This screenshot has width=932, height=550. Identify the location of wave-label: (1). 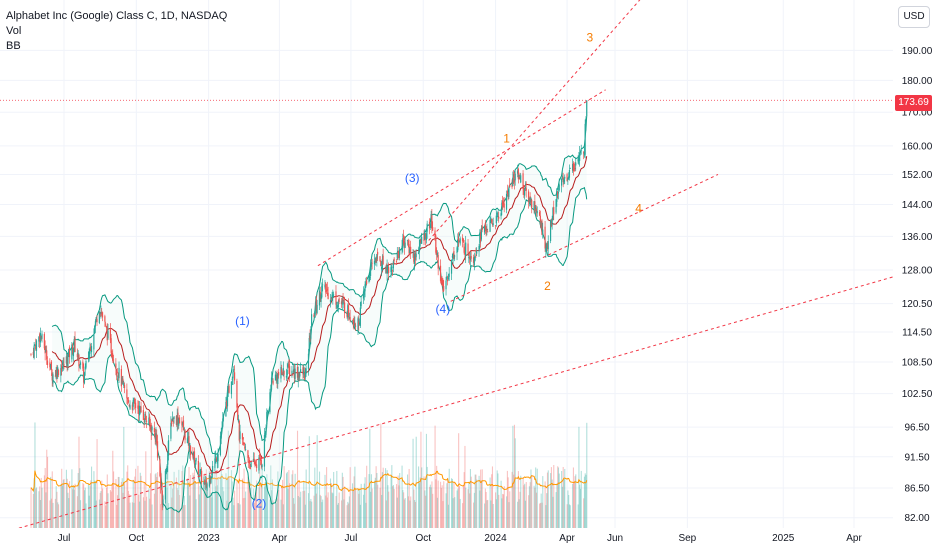
(242, 321).